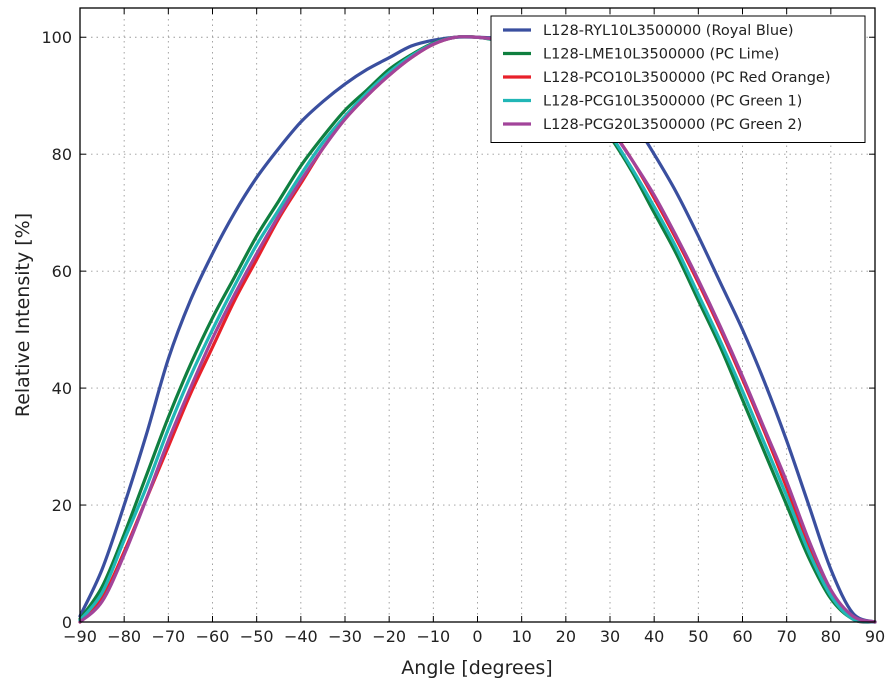 Image resolution: width=891 pixels, height=690 pixels. I want to click on legend-label: L128-PCG20L3500000 (PC Green 2), so click(672, 125).